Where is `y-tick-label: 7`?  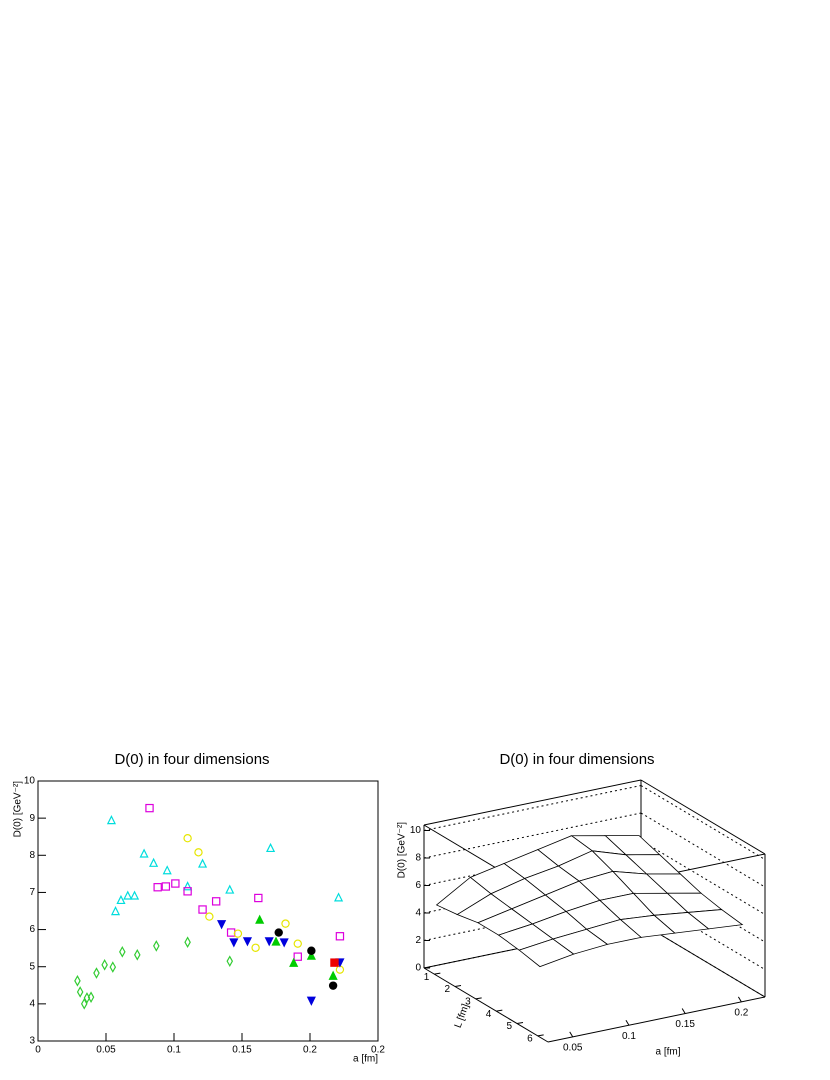 y-tick-label: 7 is located at coordinates (32, 892).